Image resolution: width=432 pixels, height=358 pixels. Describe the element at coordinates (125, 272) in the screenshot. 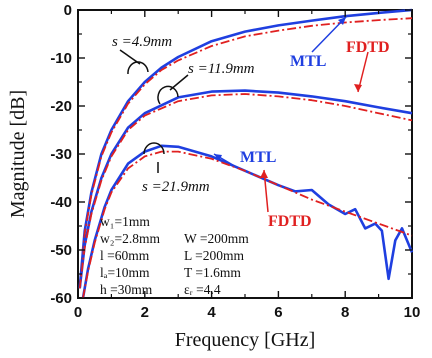

I see `param-la: lₐ=10mm` at that location.